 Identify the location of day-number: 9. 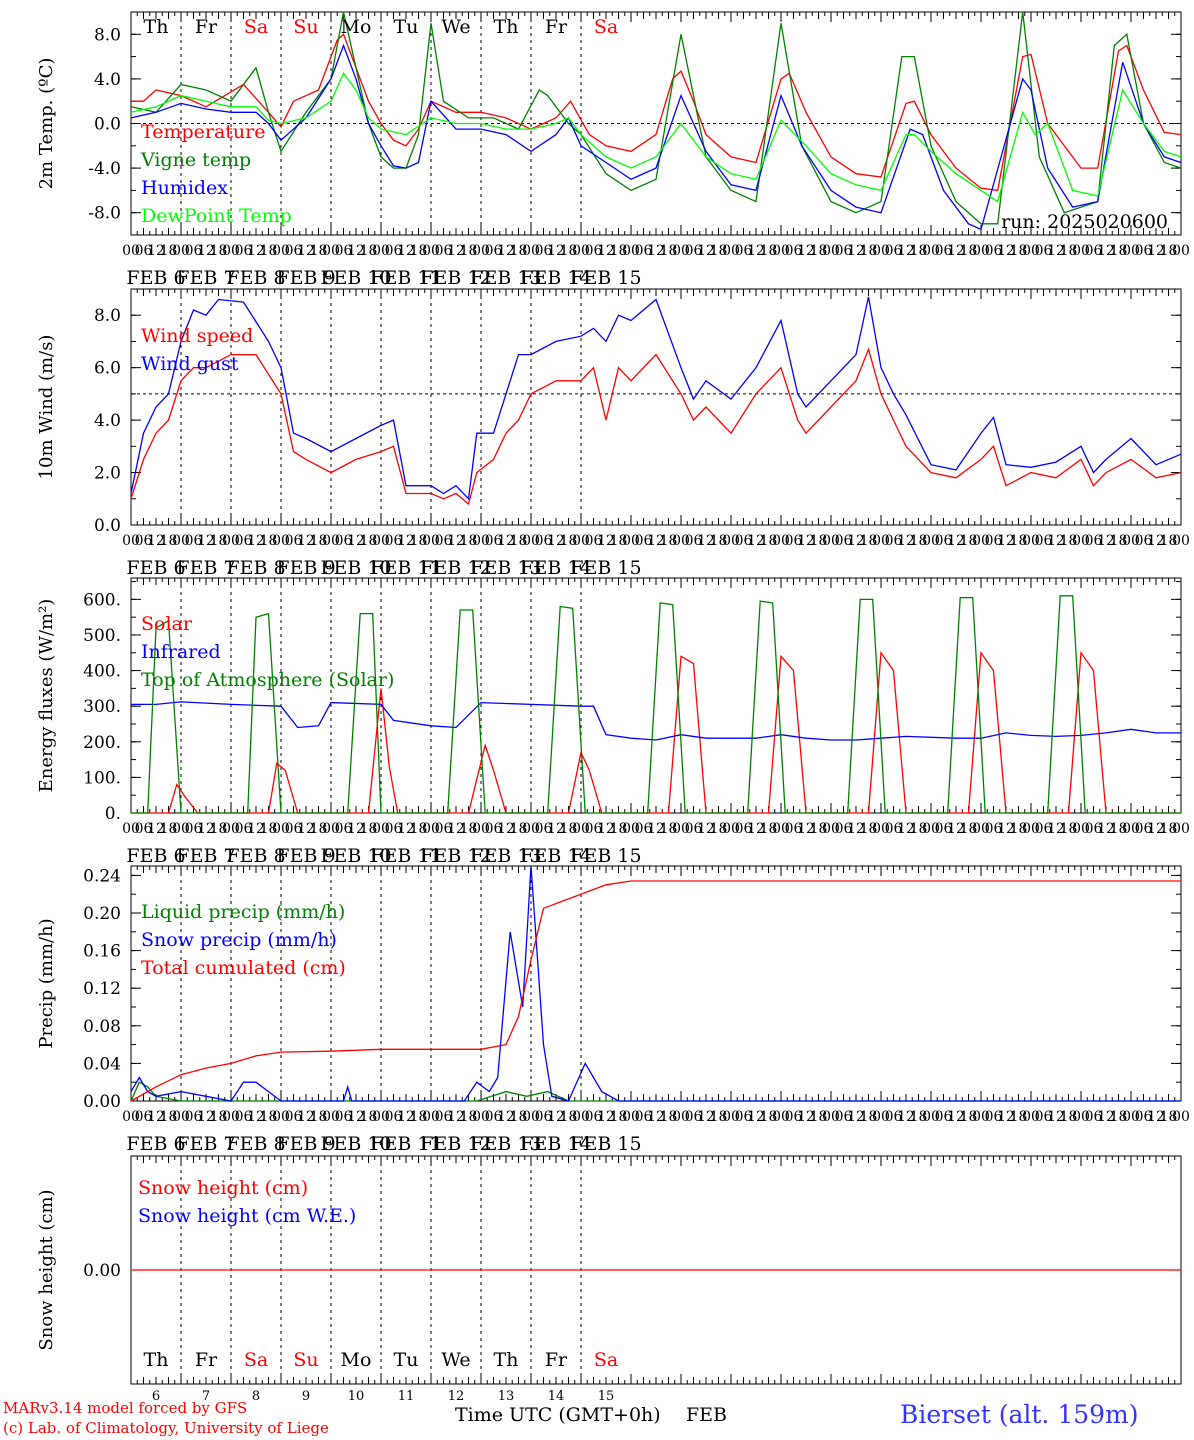
(306, 1396).